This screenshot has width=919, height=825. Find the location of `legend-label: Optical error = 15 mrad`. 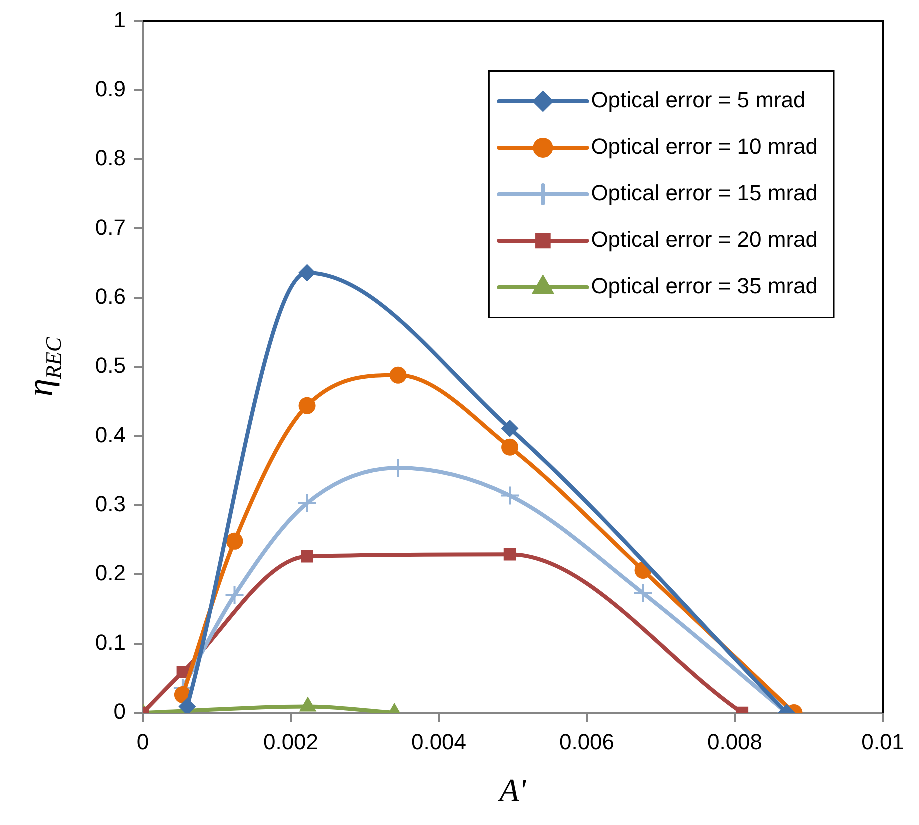

legend-label: Optical error = 15 mrad is located at coordinates (704, 193).